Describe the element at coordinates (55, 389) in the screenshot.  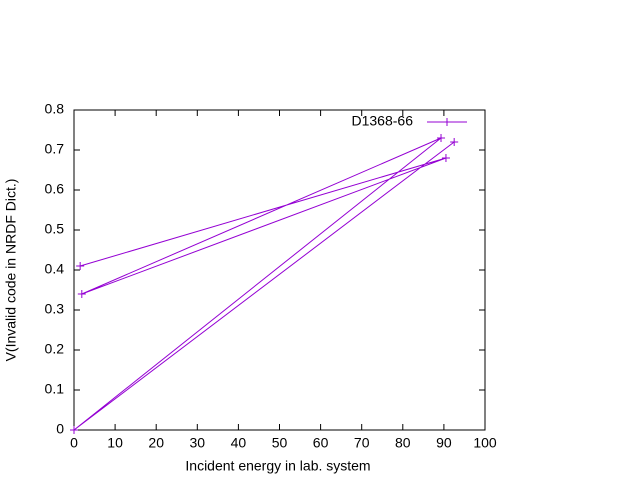
I see `y-tick-label: 0.1` at that location.